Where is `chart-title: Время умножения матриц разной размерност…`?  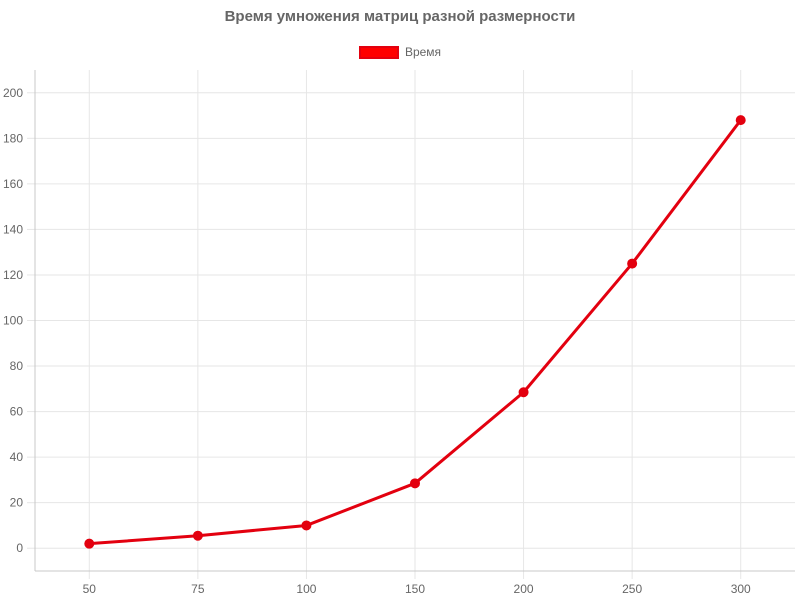
chart-title: Время умножения матриц разной размерност… is located at coordinates (400, 16).